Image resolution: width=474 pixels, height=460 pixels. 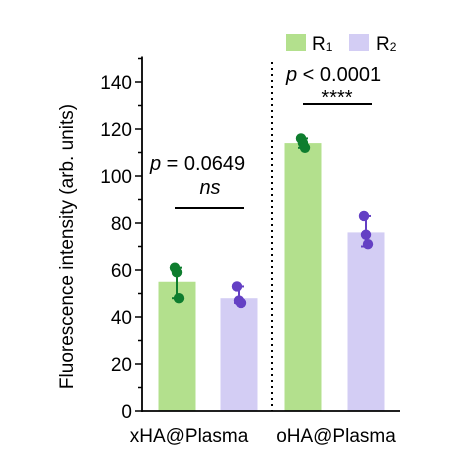 I want to click on legend-label-1: R1, so click(x=322, y=44).